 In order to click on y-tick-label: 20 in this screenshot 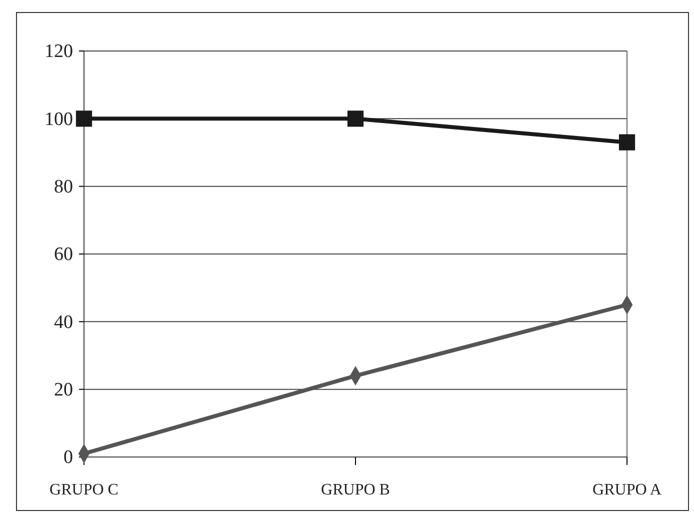, I will do `click(63, 389)`.